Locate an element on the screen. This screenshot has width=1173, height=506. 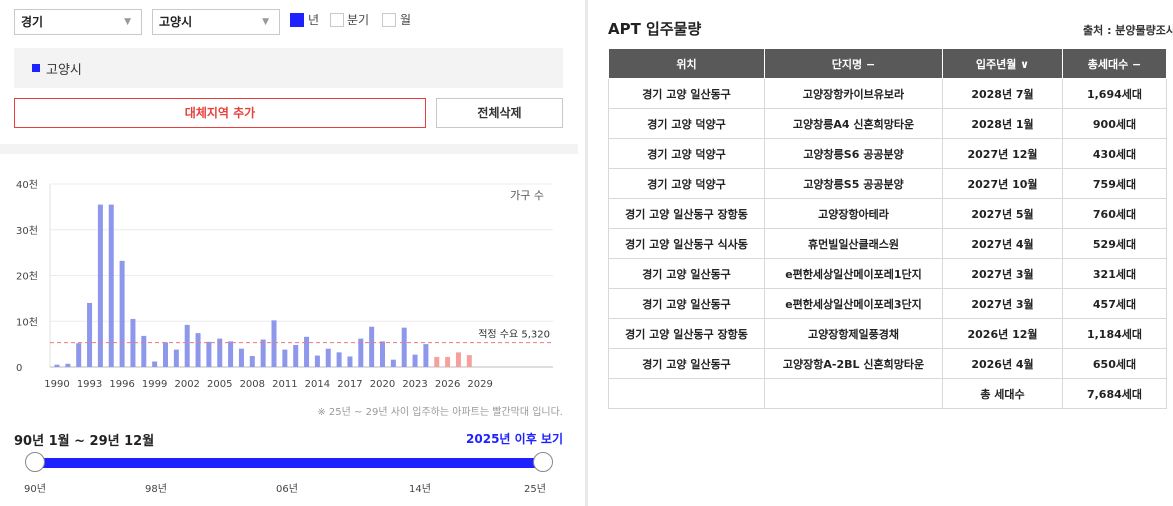
bar-2018 is located at coordinates (361, 352).